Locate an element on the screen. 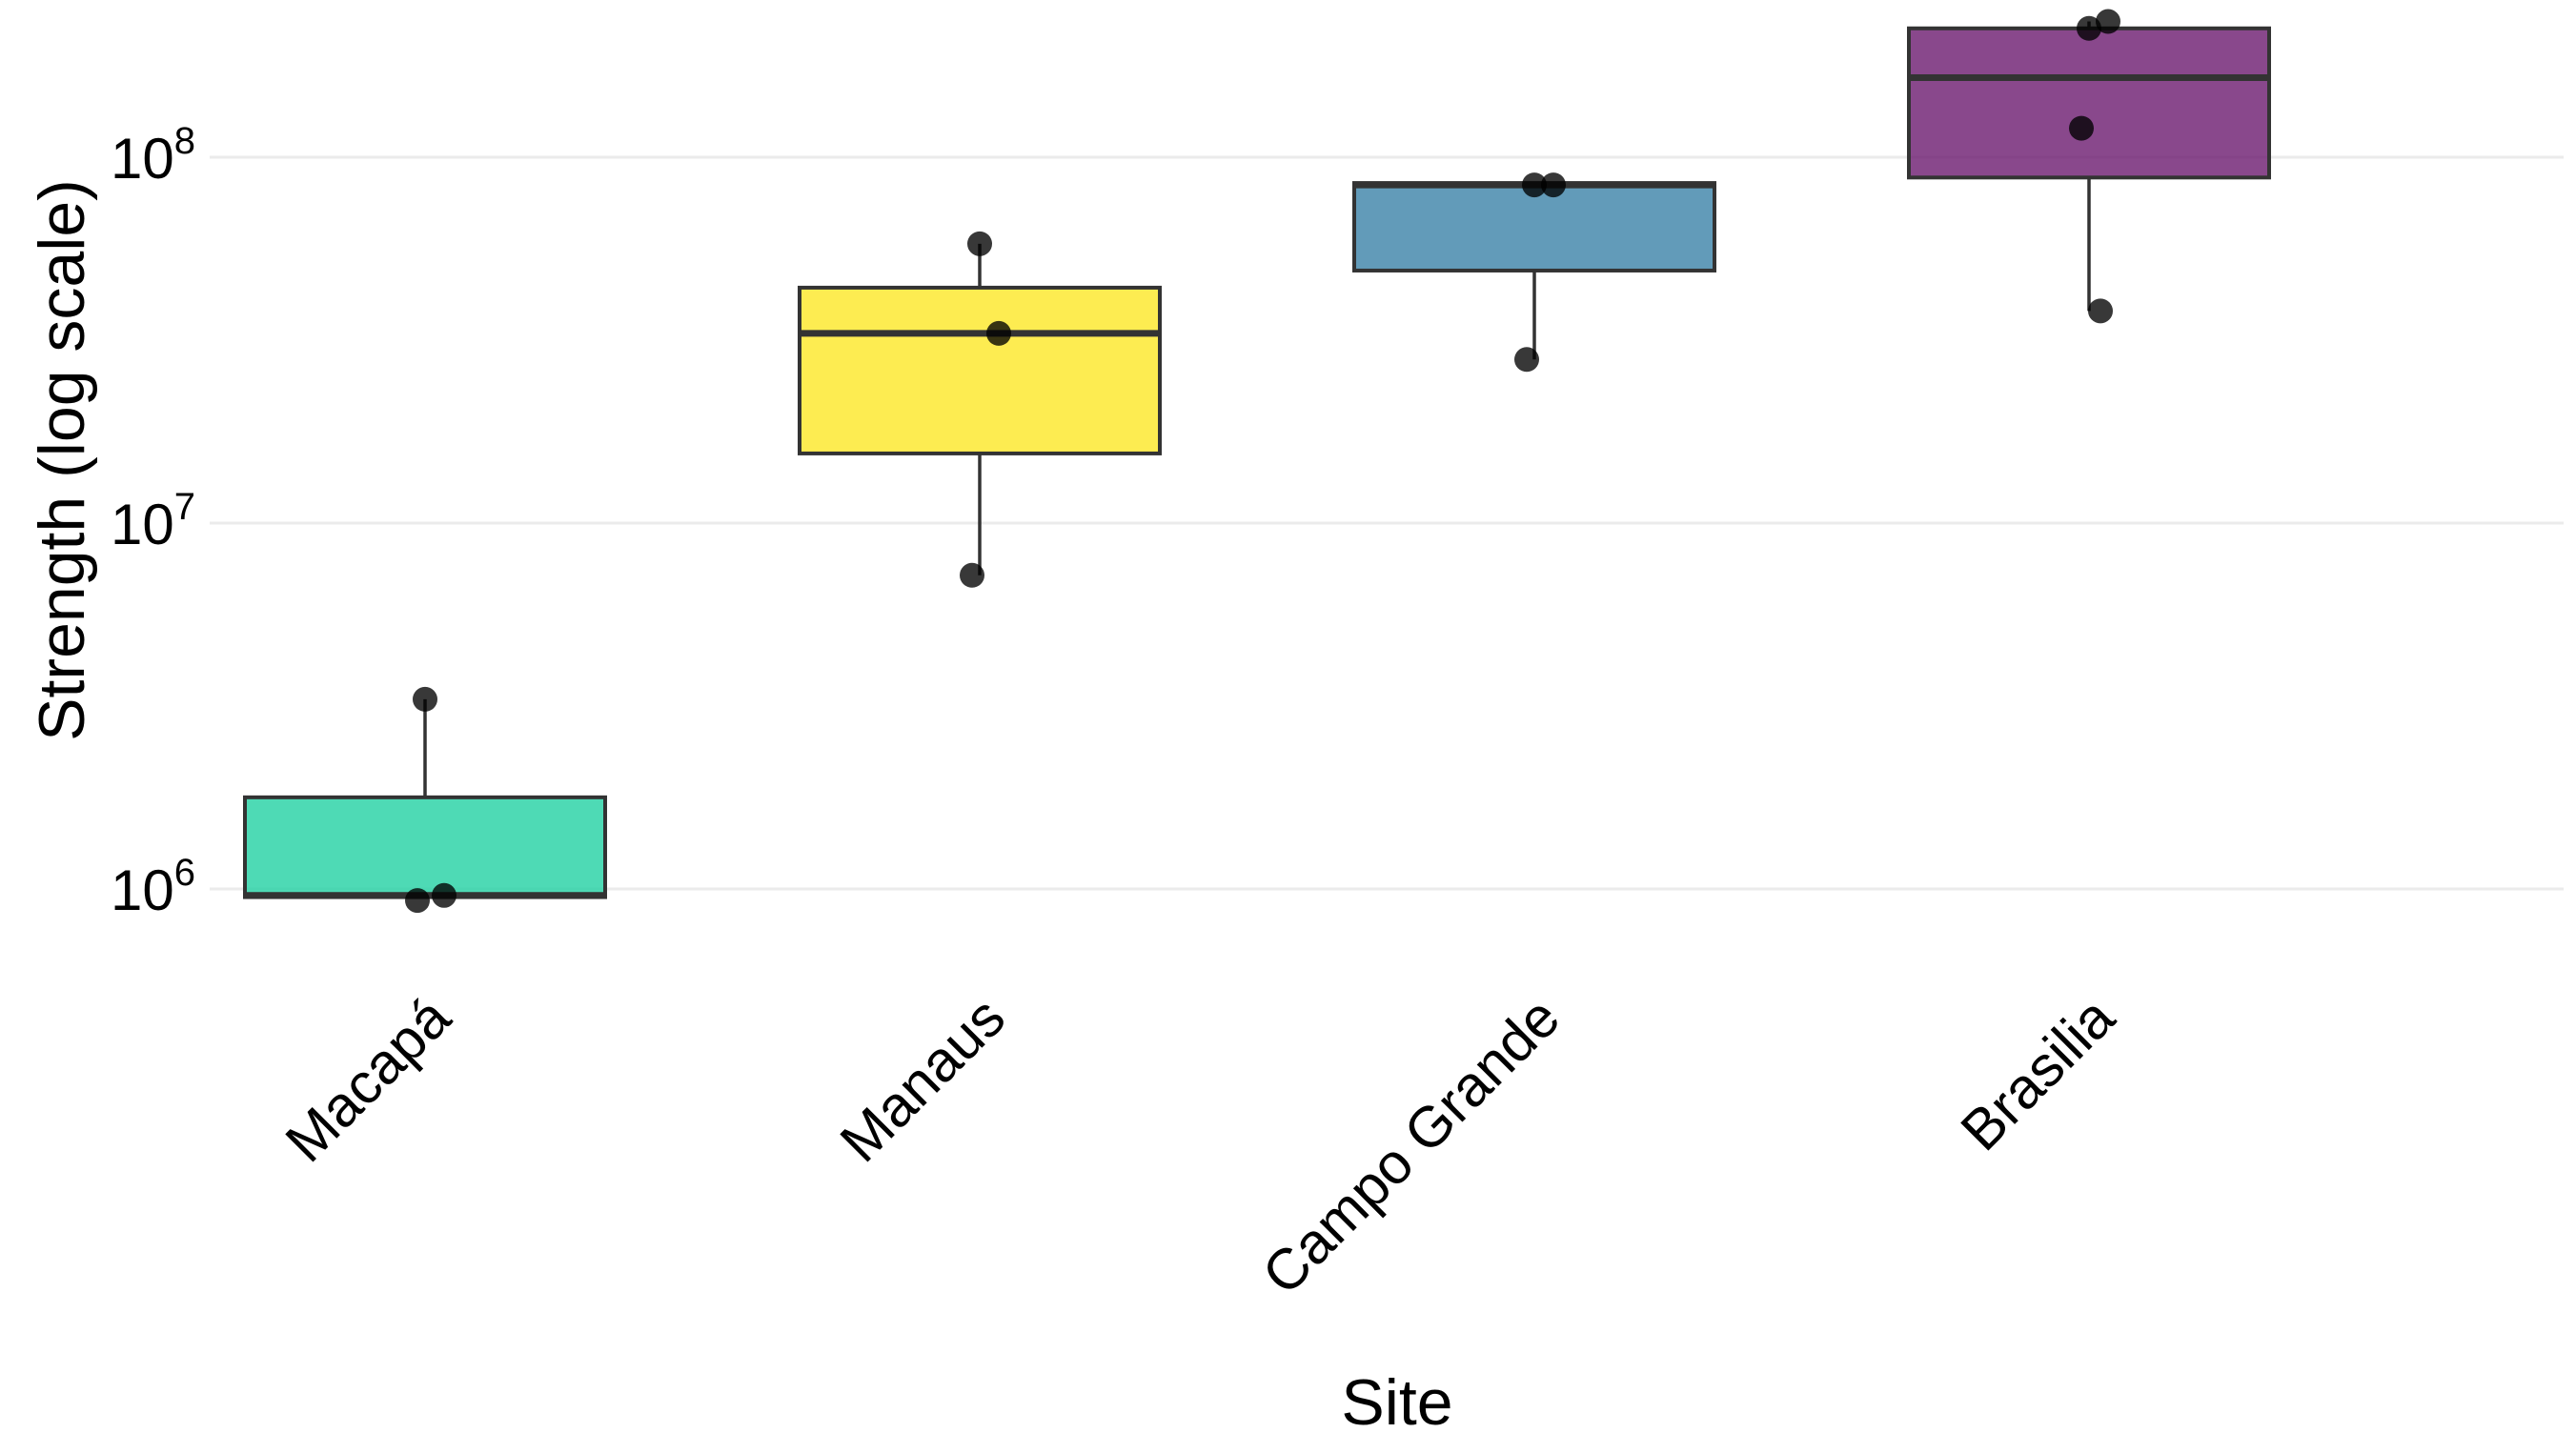  y-tick-exponent: 6 is located at coordinates (184, 873).